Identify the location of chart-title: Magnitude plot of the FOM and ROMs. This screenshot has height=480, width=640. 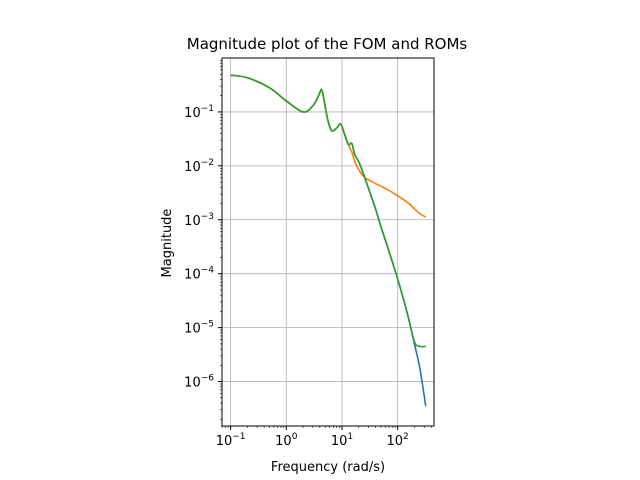
(327, 44).